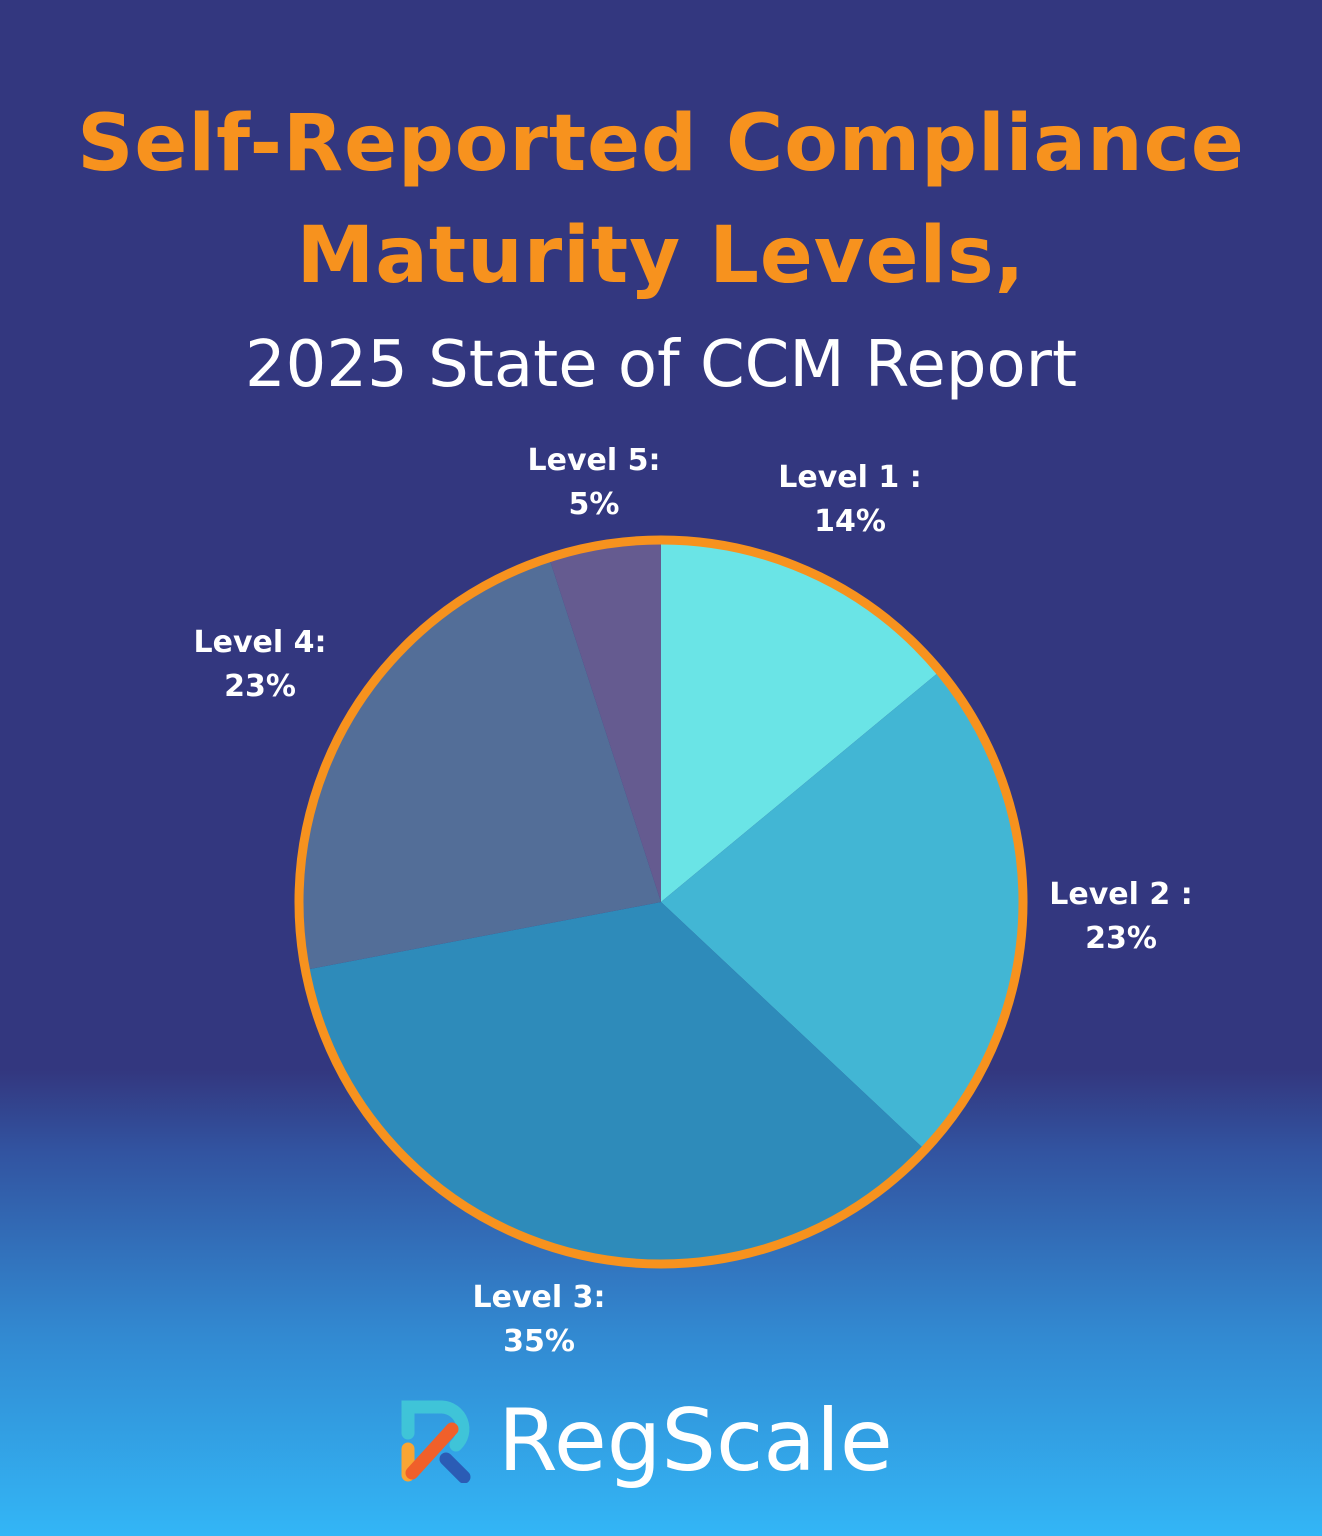 Image resolution: width=1322 pixels, height=1536 pixels. I want to click on regscale-r-icon, so click(436, 1441).